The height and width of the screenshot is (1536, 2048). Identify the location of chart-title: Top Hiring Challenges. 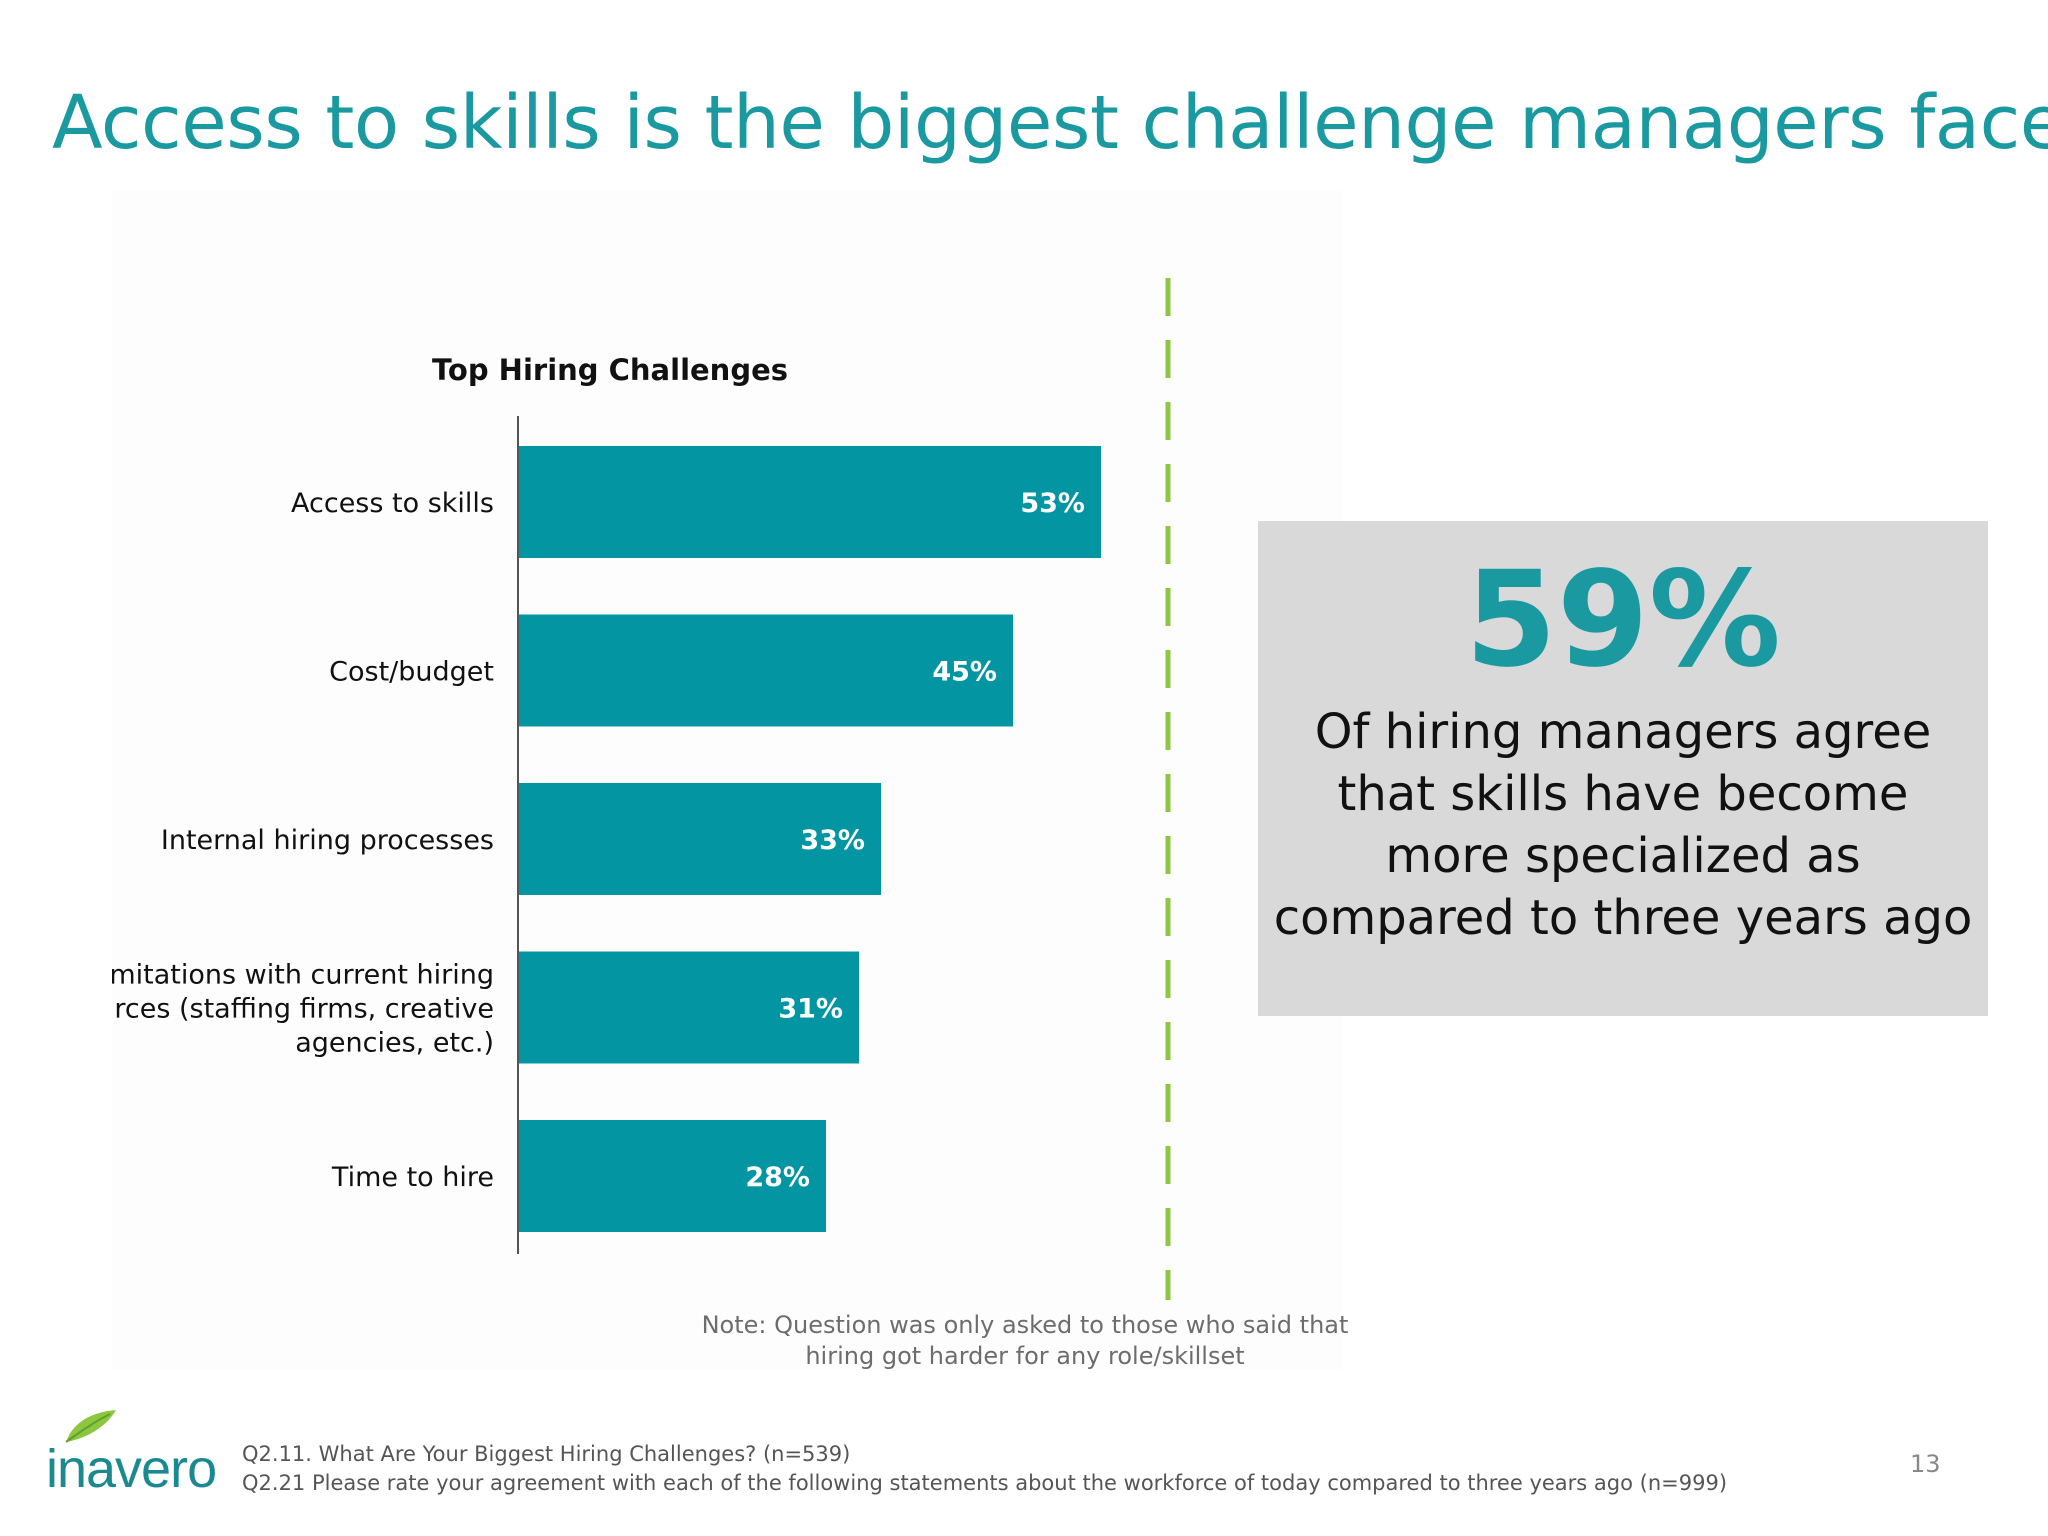
(610, 370).